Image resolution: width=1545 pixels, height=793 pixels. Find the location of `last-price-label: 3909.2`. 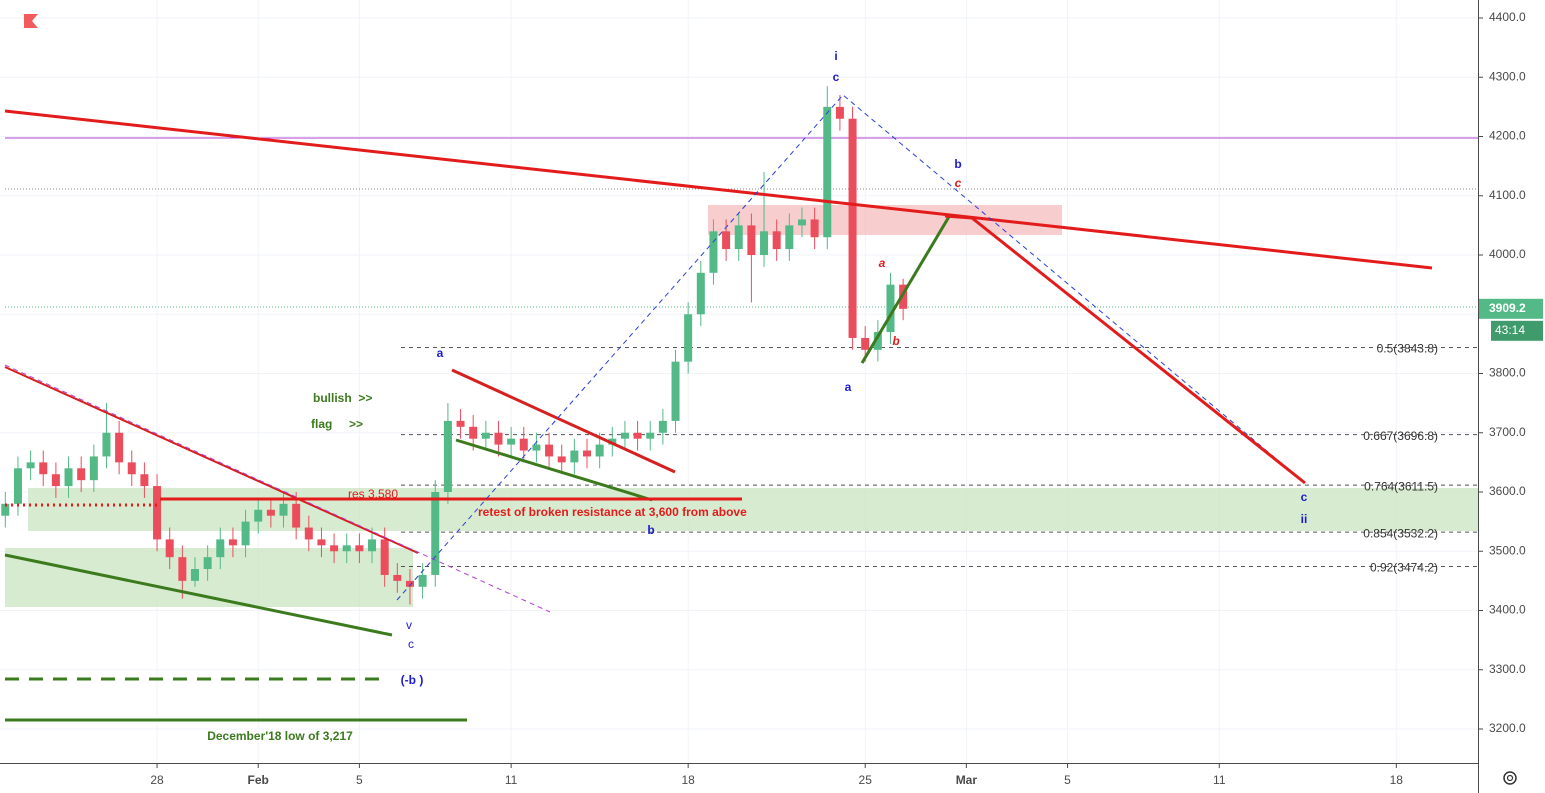

last-price-label: 3909.2 is located at coordinates (1507, 308).